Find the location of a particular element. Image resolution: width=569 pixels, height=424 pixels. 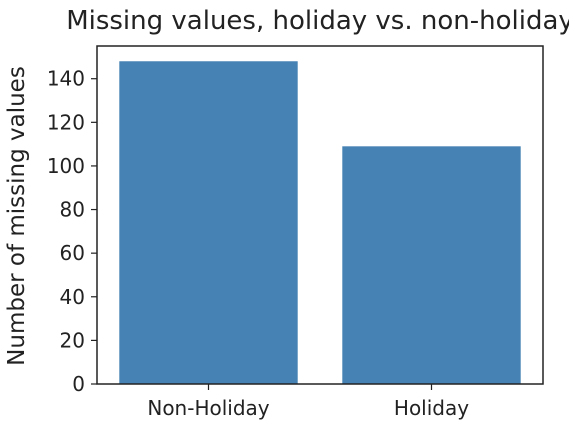

y-tick-label: 0 is located at coordinates (78, 384).